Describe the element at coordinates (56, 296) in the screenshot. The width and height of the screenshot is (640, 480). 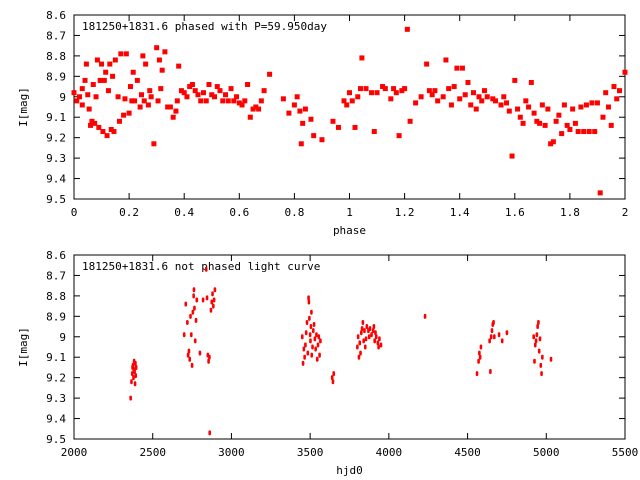
I see `unphased-y-tick-label: 8.8` at that location.